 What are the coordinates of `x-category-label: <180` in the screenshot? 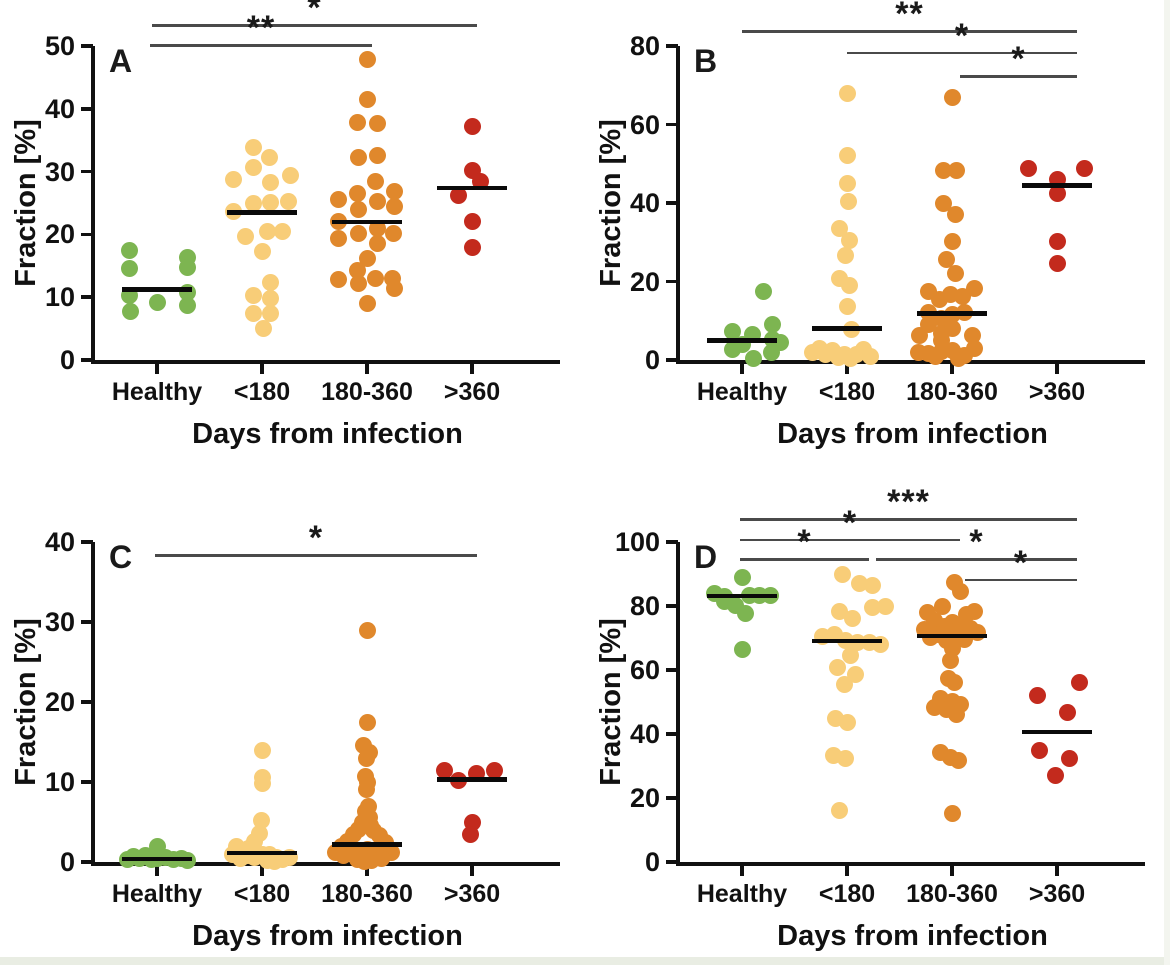 It's located at (262, 392).